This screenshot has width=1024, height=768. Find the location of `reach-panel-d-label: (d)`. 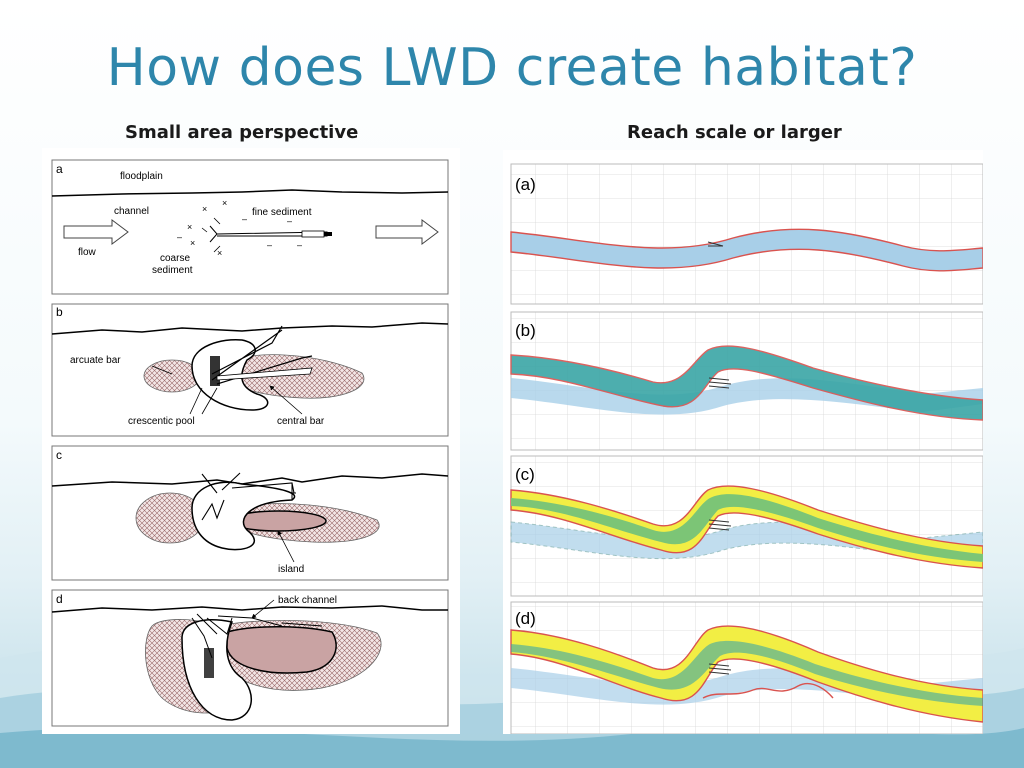

reach-panel-d-label: (d) is located at coordinates (525, 618).